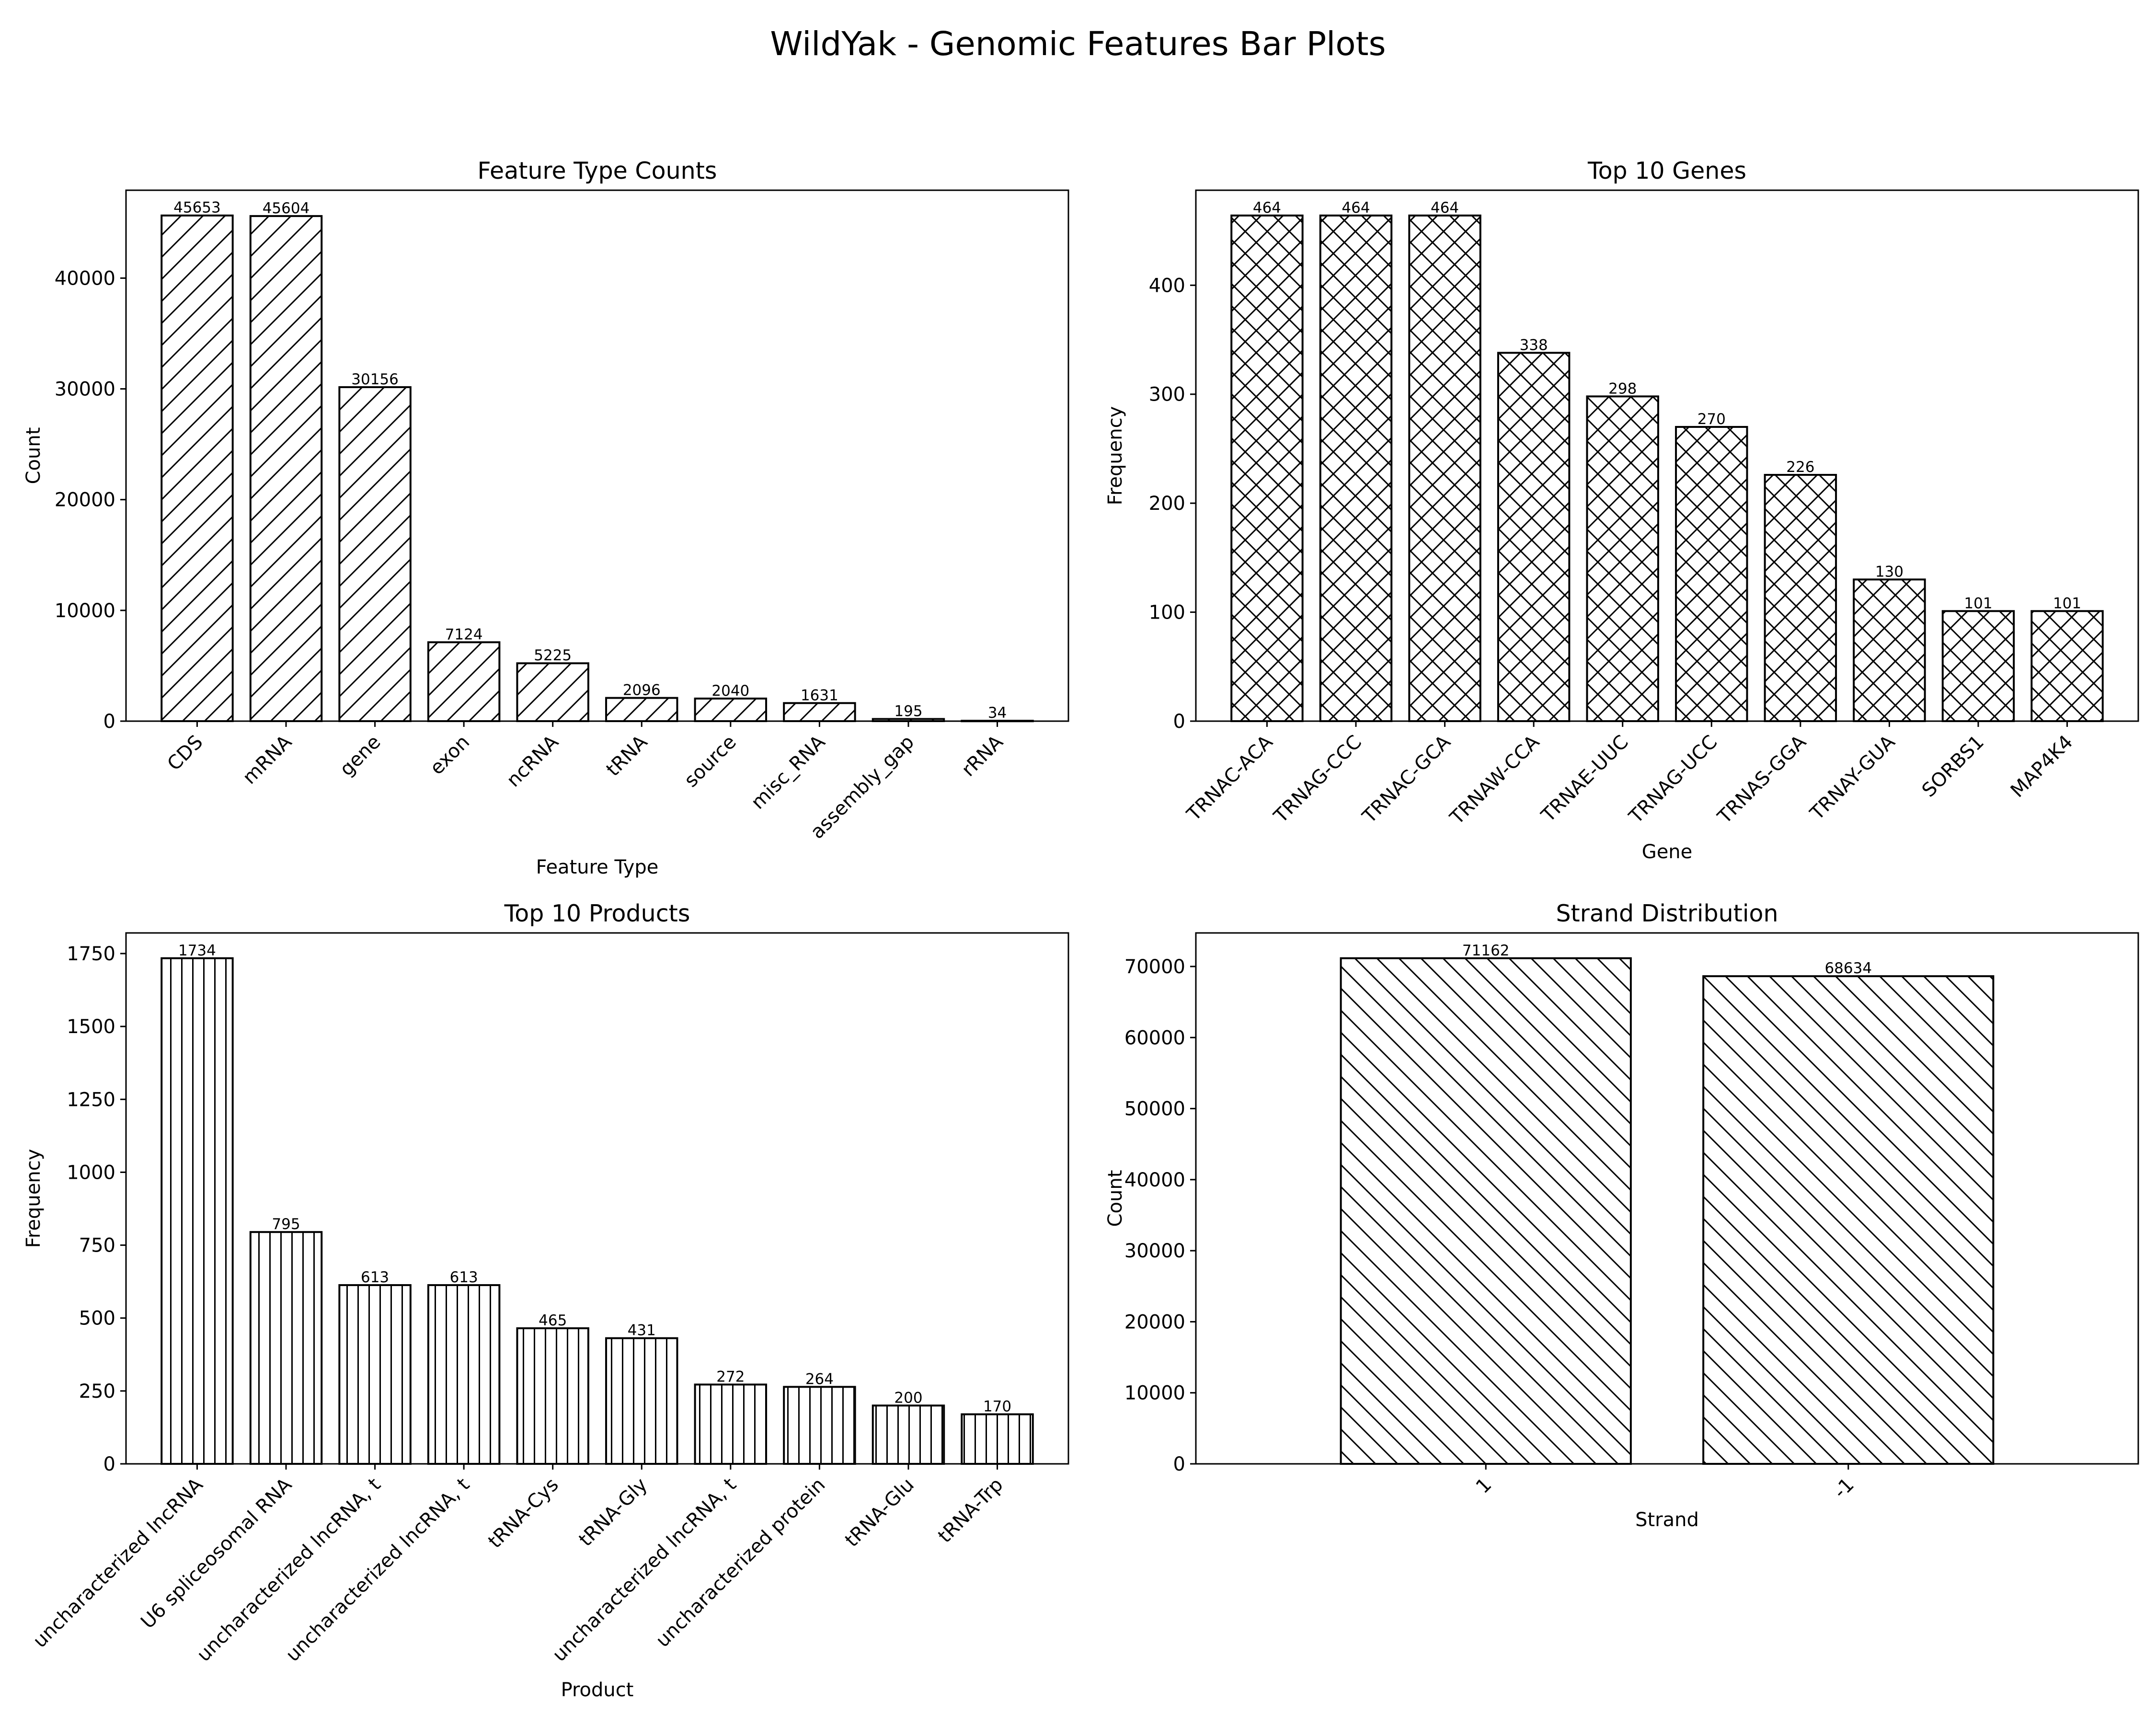 The width and height of the screenshot is (2156, 1725). Describe the element at coordinates (1666, 170) in the screenshot. I see `chart-title: Top 10 Genes` at that location.